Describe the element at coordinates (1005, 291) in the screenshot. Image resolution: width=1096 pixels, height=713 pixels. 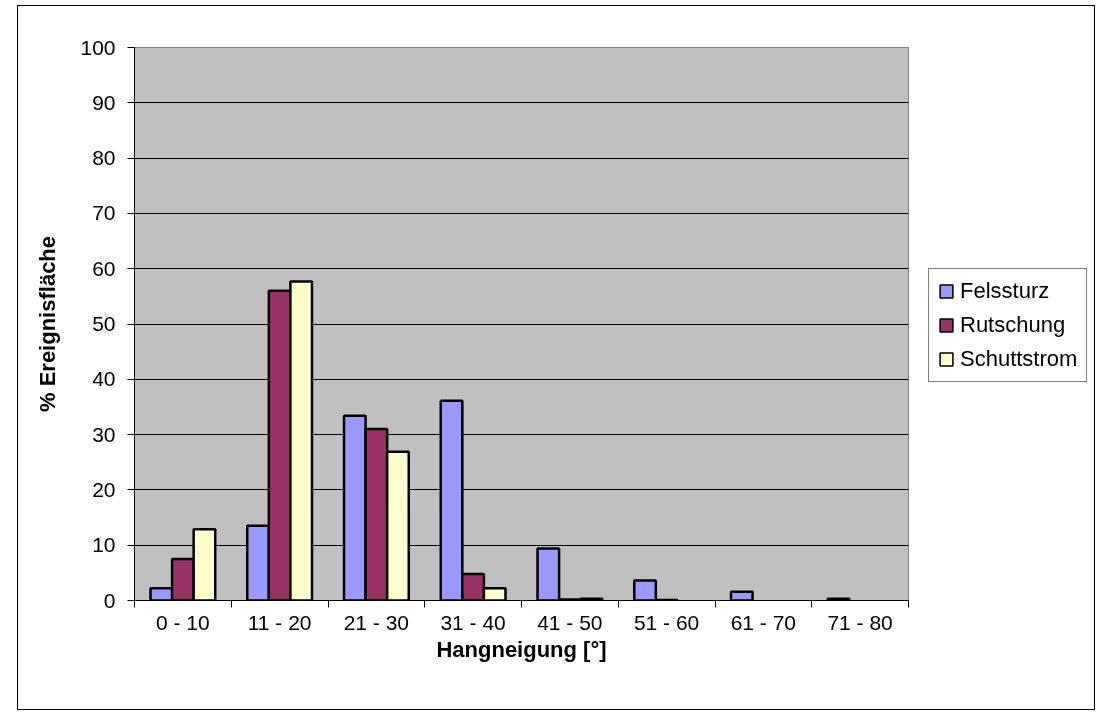
I see `legend-label: Felssturz` at that location.